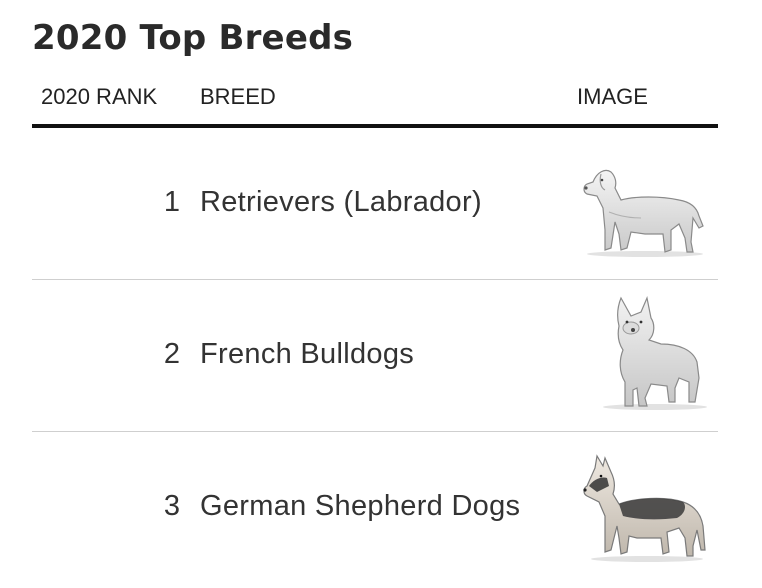 The height and width of the screenshot is (588, 762). Describe the element at coordinates (612, 96) in the screenshot. I see `column-header-image: IMAGE` at that location.